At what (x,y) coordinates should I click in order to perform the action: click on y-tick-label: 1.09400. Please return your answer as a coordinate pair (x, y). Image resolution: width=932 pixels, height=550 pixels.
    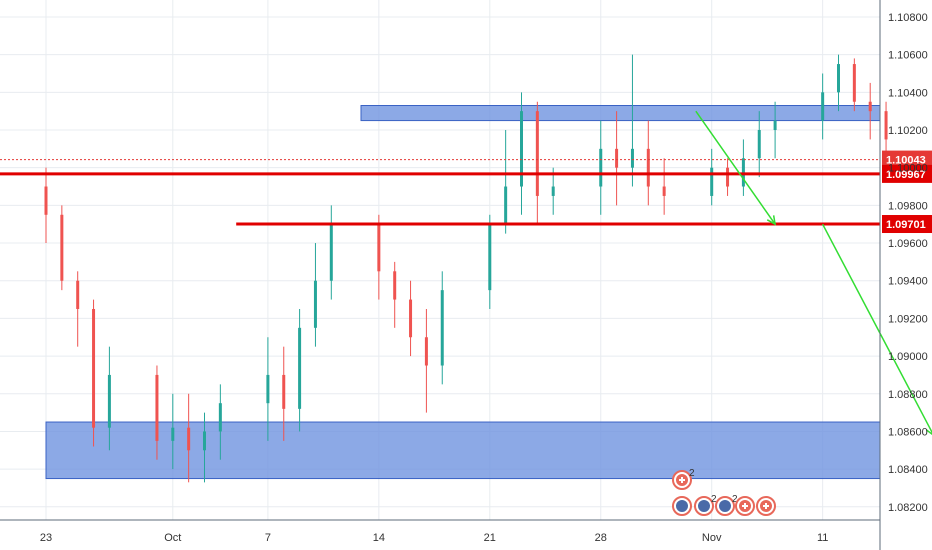
    Looking at the image, I should click on (908, 282).